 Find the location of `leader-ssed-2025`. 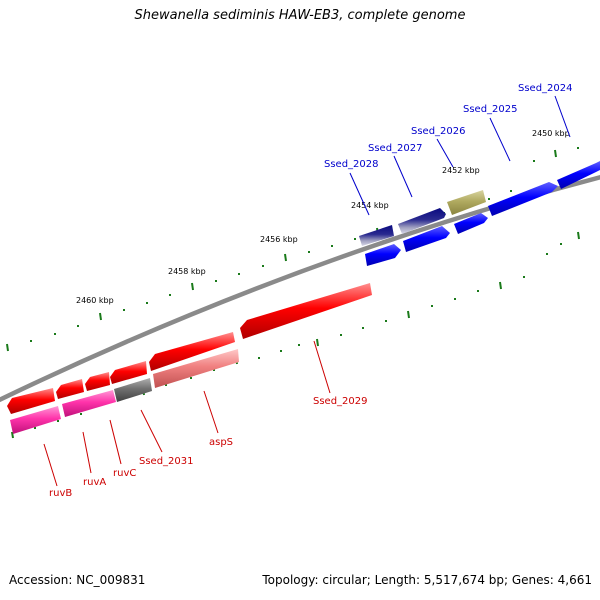

leader-ssed-2025 is located at coordinates (500, 139).